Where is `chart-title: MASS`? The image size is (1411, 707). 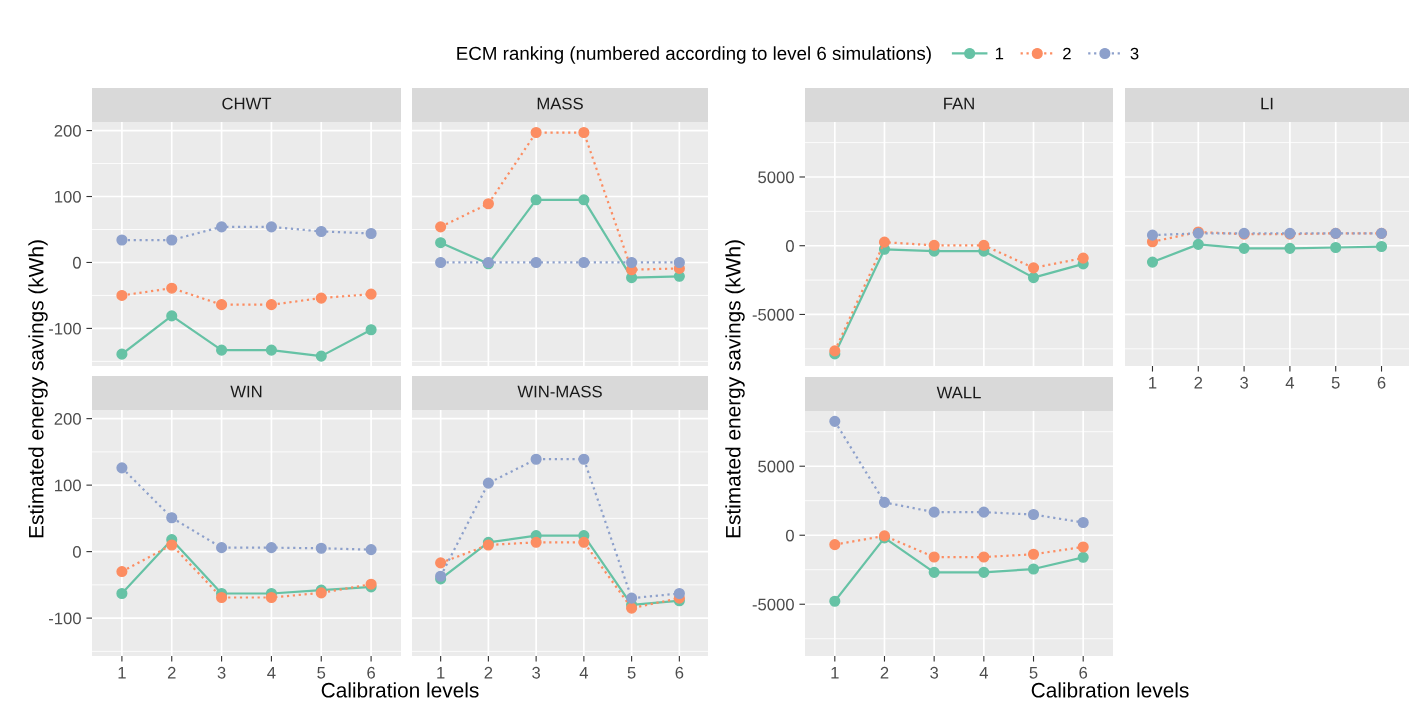 chart-title: MASS is located at coordinates (560, 103).